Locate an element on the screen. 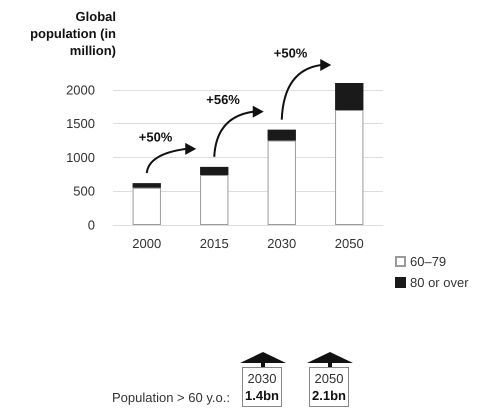 This screenshot has width=497, height=412. x-tick-label: 2015 is located at coordinates (214, 243).